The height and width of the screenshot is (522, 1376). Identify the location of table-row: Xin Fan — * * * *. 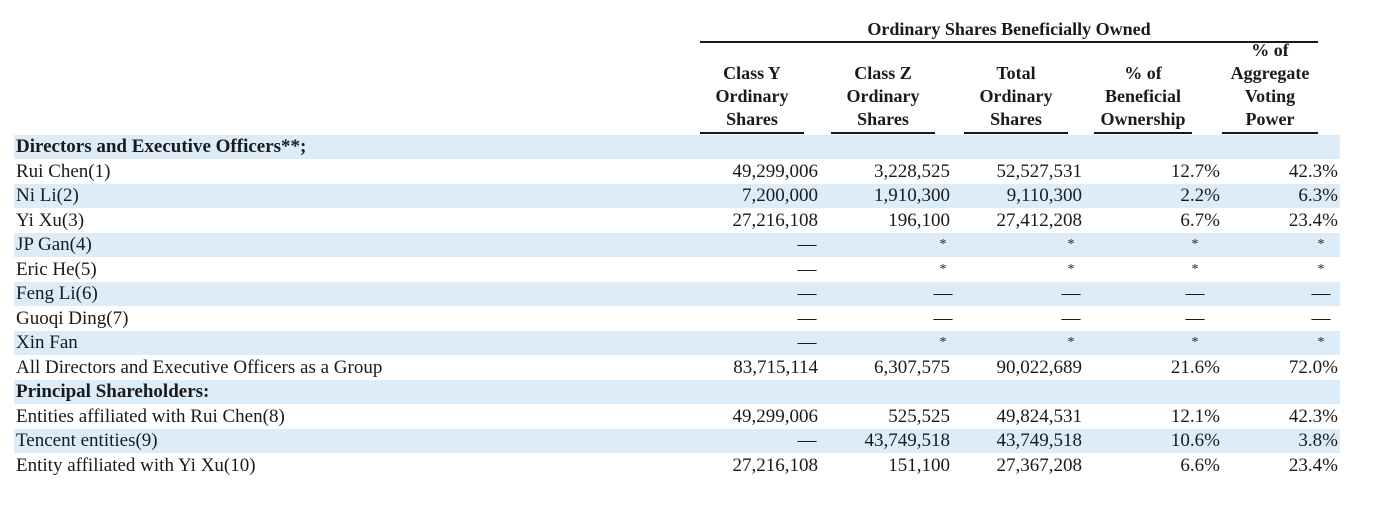
(677, 343).